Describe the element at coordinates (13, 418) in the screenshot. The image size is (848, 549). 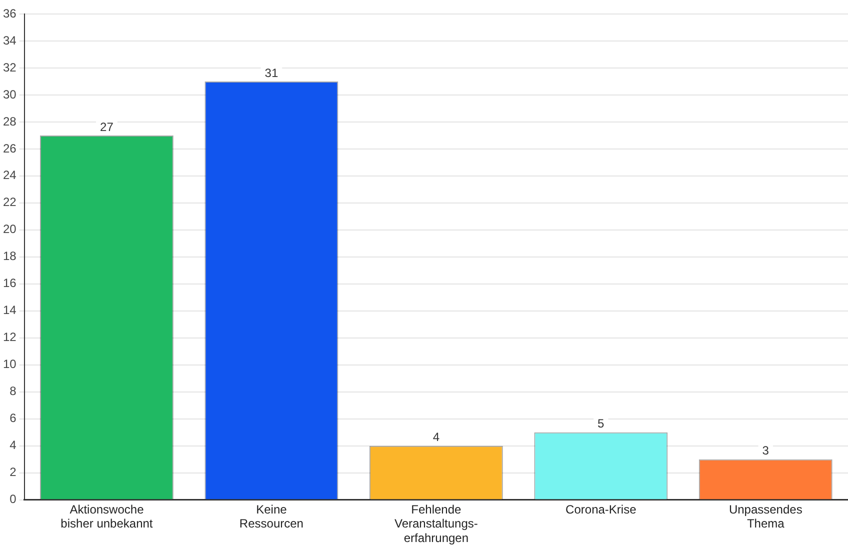
I see `y-tick-label: 6` at that location.